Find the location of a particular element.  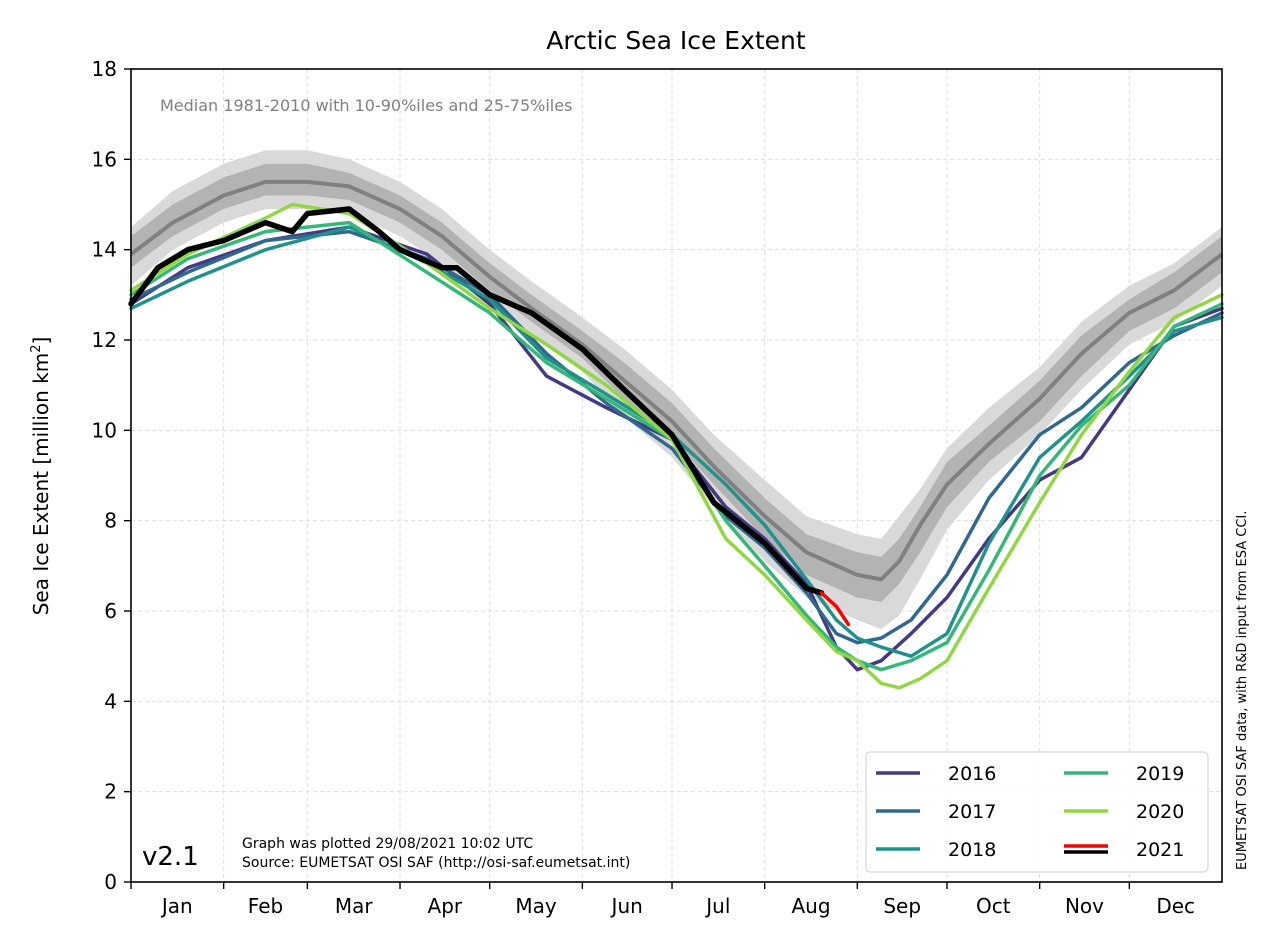

y-tick-label: 8 is located at coordinates (110, 521).